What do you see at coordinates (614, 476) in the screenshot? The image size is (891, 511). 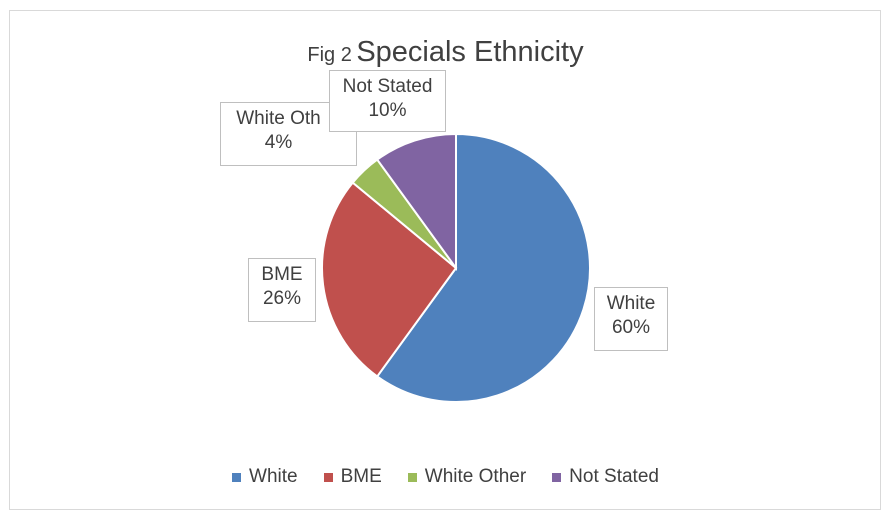 I see `legend-label-not-stated: Not Stated` at bounding box center [614, 476].